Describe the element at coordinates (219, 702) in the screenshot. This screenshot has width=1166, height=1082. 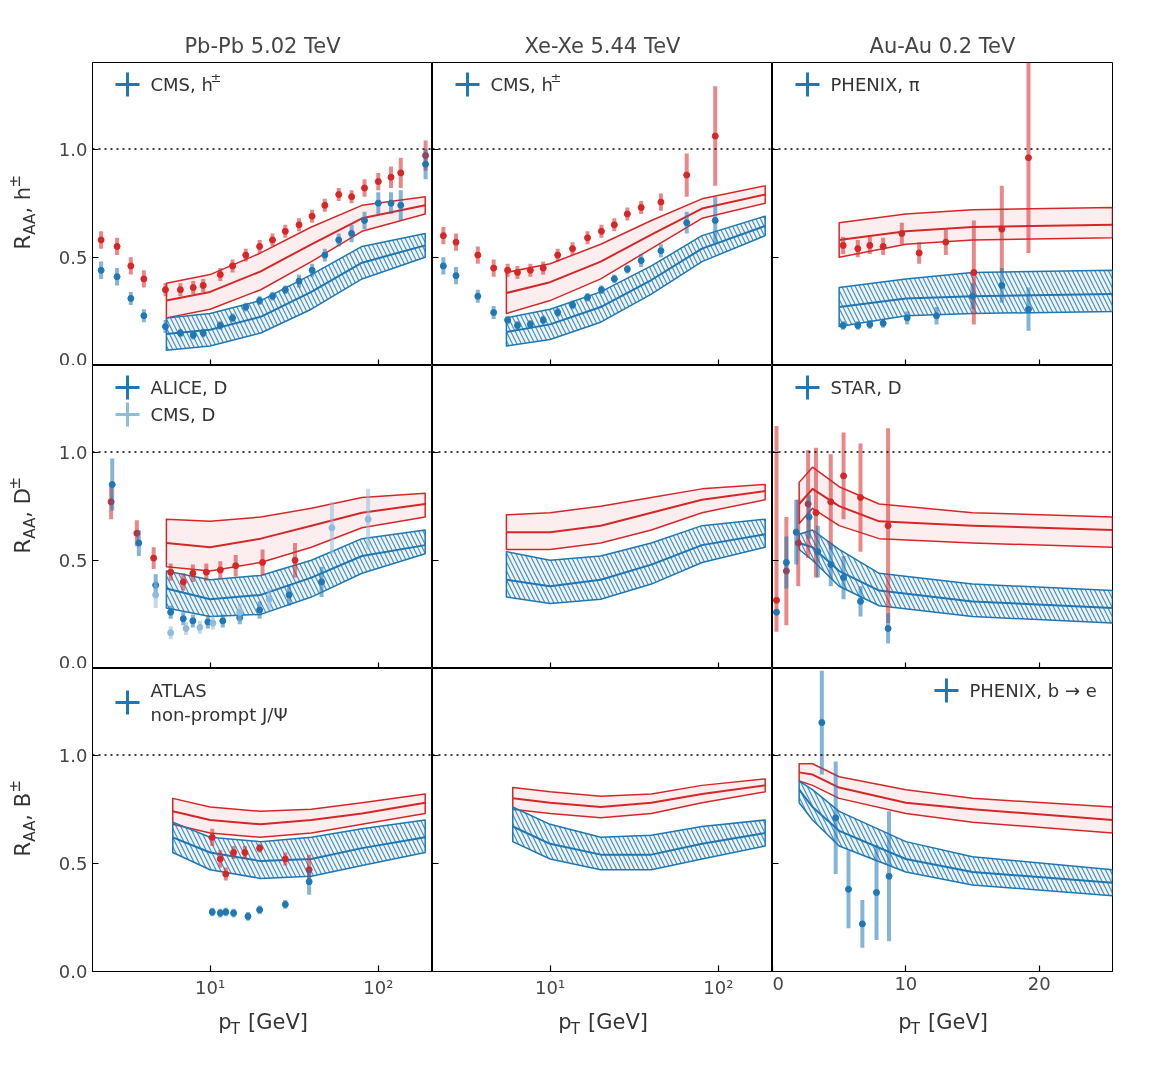
I see `legend-label: ATLAS non-prompt J/Ψ` at that location.